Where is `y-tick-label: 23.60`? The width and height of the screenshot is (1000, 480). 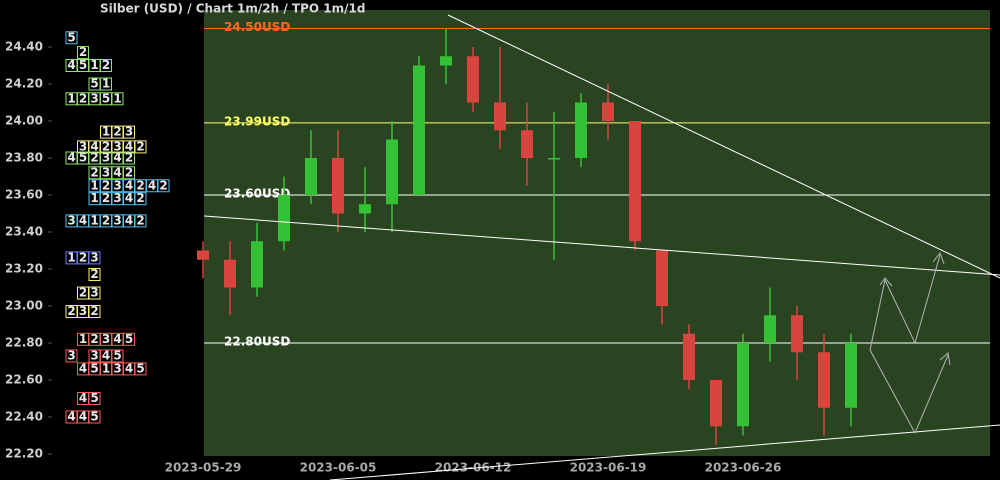
y-tick-label: 23.60 is located at coordinates (24, 195).